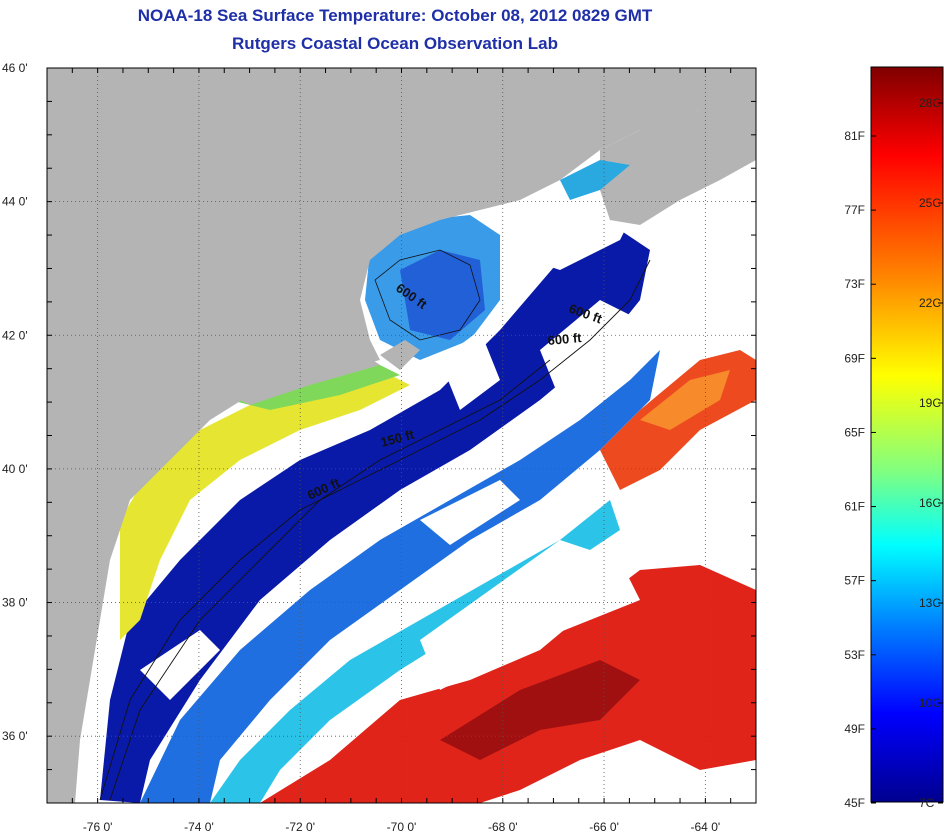  What do you see at coordinates (854, 507) in the screenshot?
I see `colorbar-f-label: 61F` at bounding box center [854, 507].